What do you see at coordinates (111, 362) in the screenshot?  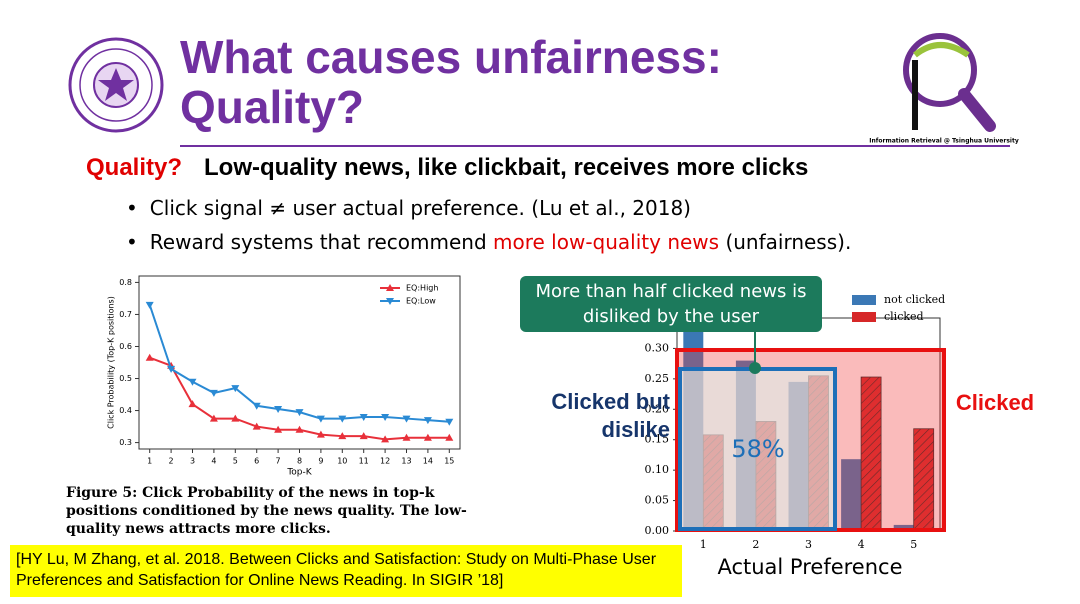 I see `y-axis-label: Click Probability (Top-K positions)` at bounding box center [111, 362].